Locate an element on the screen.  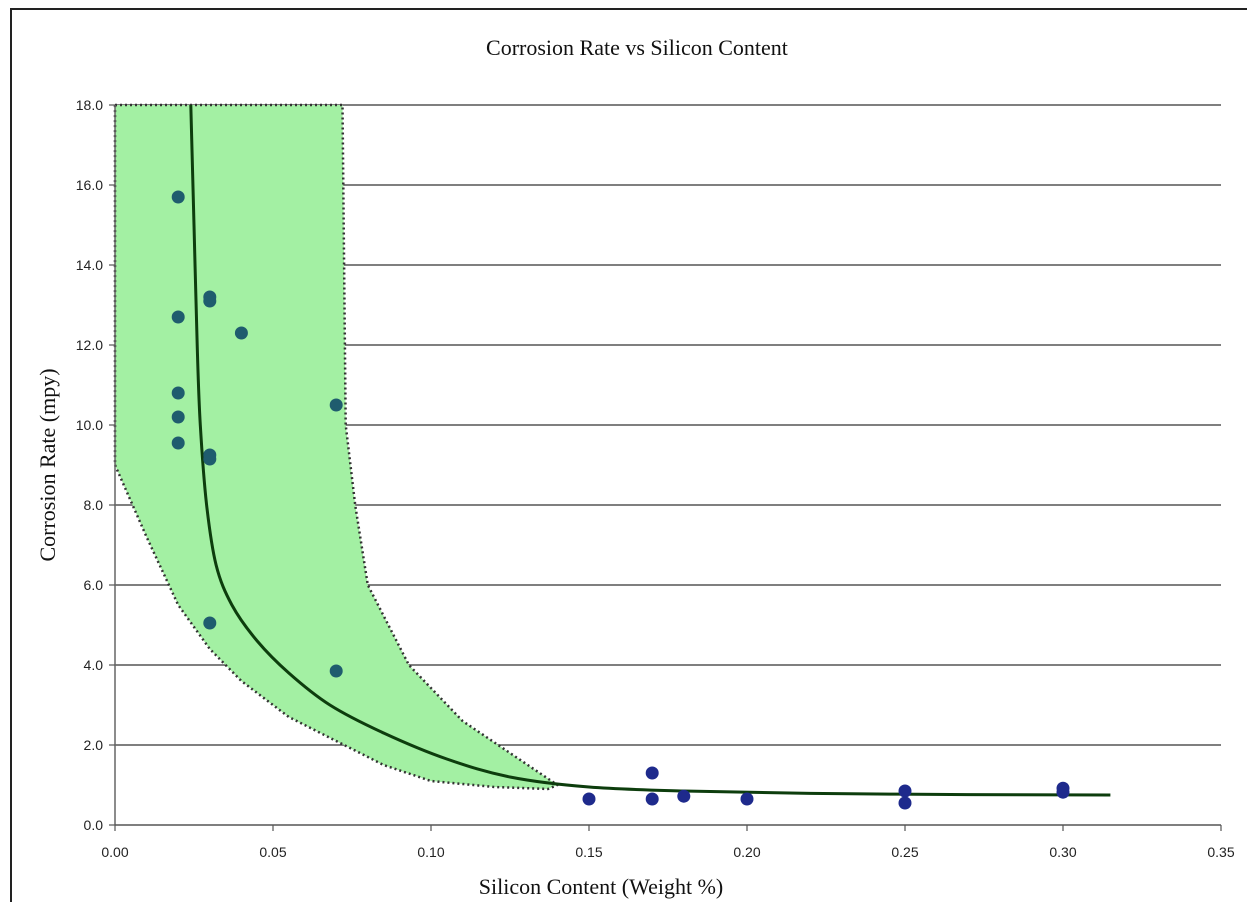
x-tick-label-1: 0.05 is located at coordinates (272, 852).